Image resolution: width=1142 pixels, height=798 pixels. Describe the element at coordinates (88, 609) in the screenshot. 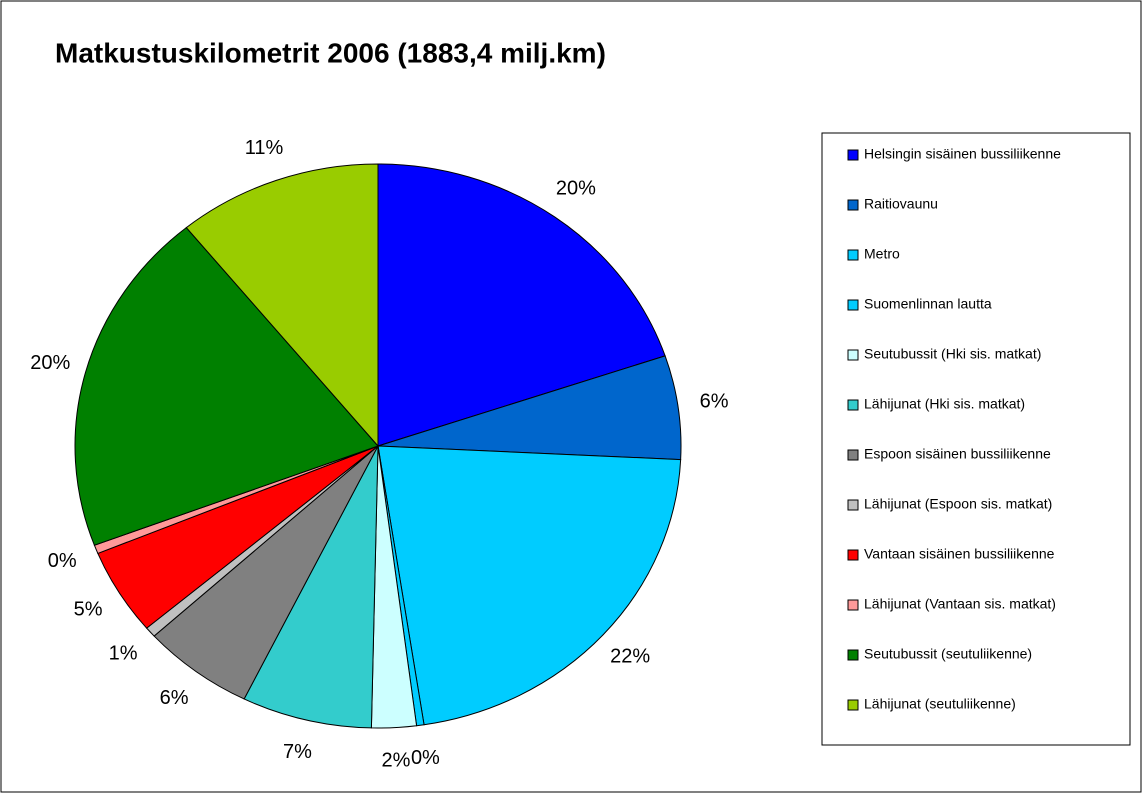

I see `data-label: 5%` at that location.